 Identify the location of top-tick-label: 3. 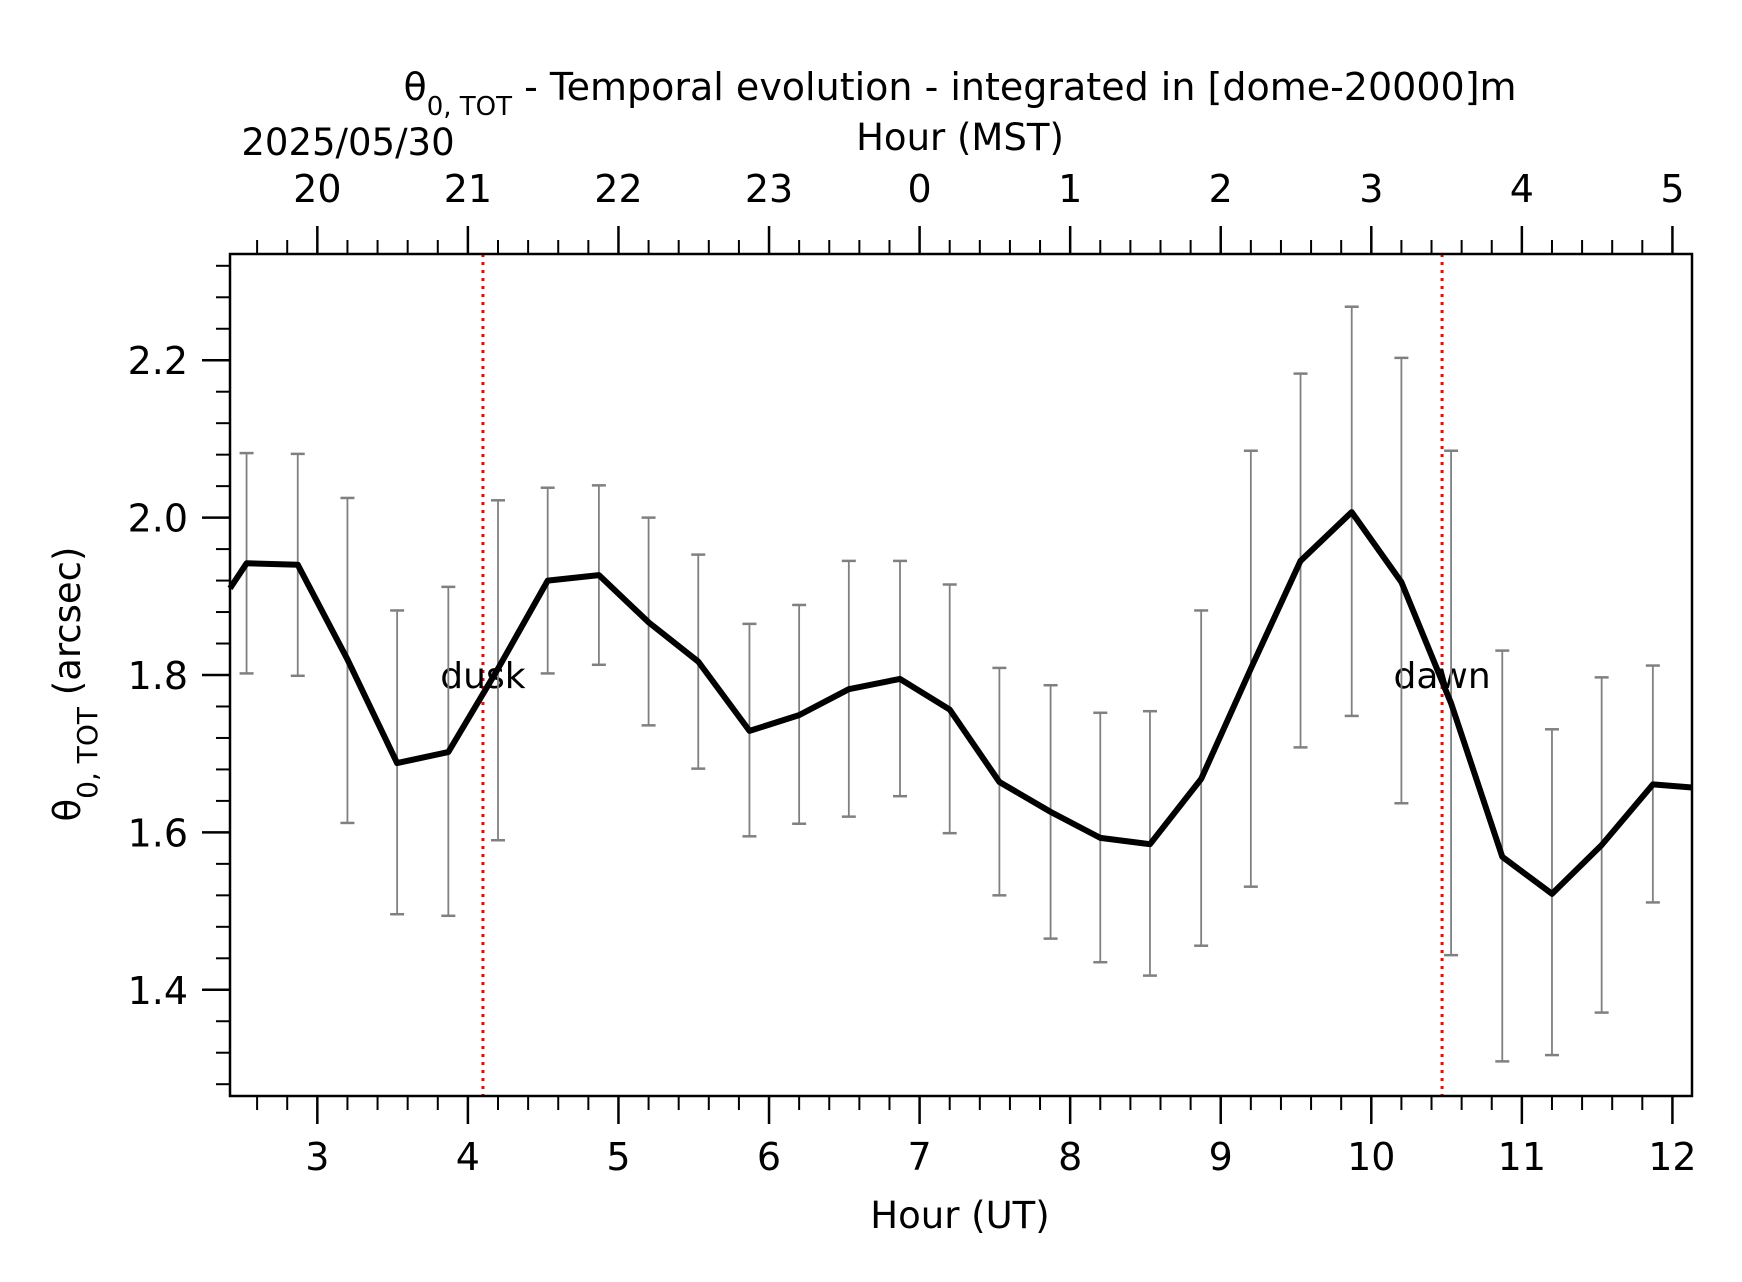
(1371, 189).